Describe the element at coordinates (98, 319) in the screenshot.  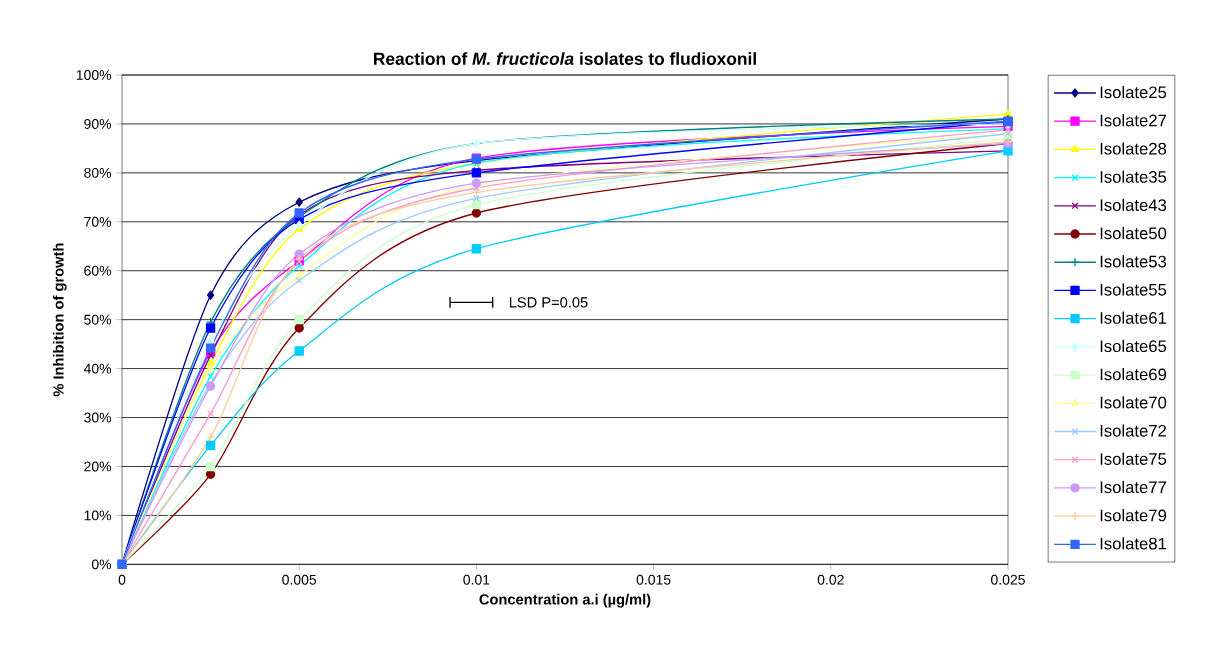
I see `y-tick-label: 50%` at that location.